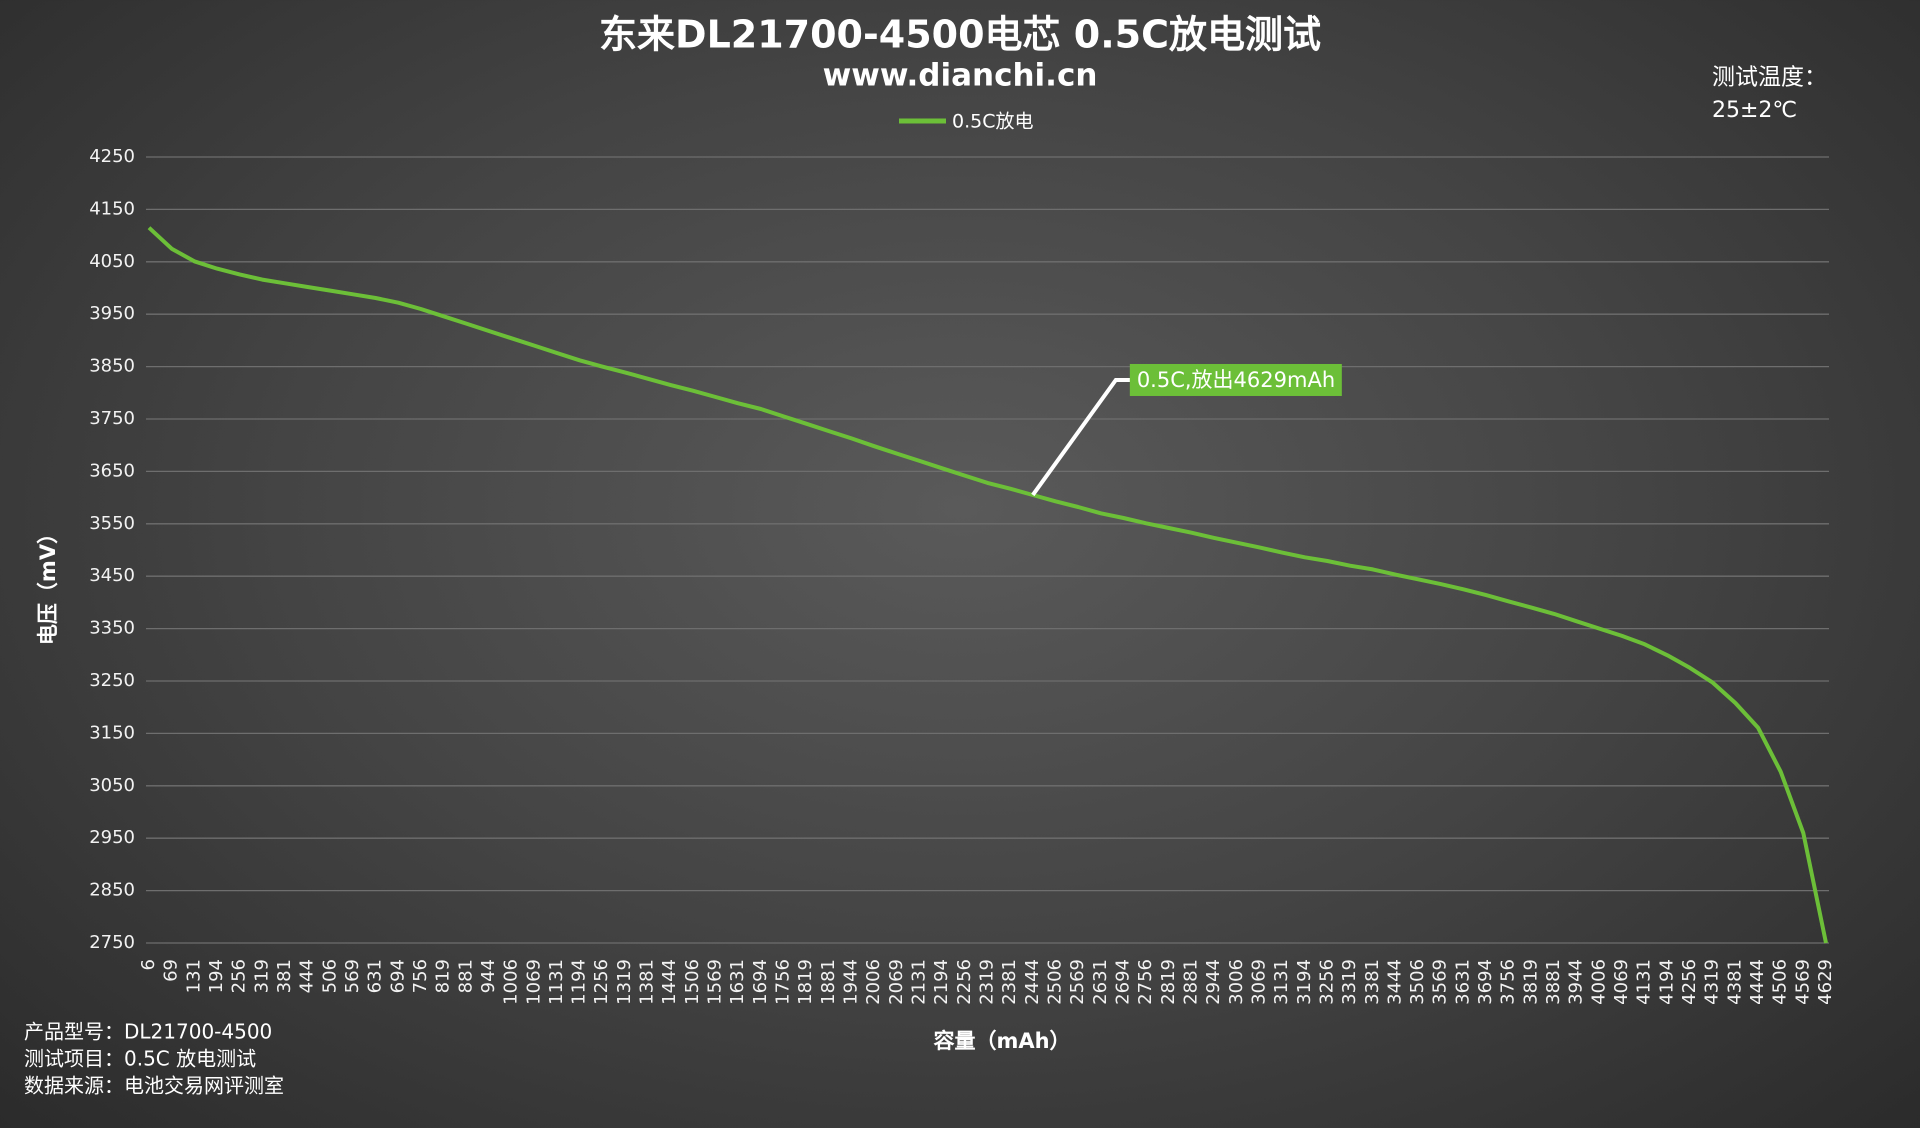 Image resolution: width=1920 pixels, height=1128 pixels. Describe the element at coordinates (420, 976) in the screenshot. I see `x-tick-label: 756` at that location.